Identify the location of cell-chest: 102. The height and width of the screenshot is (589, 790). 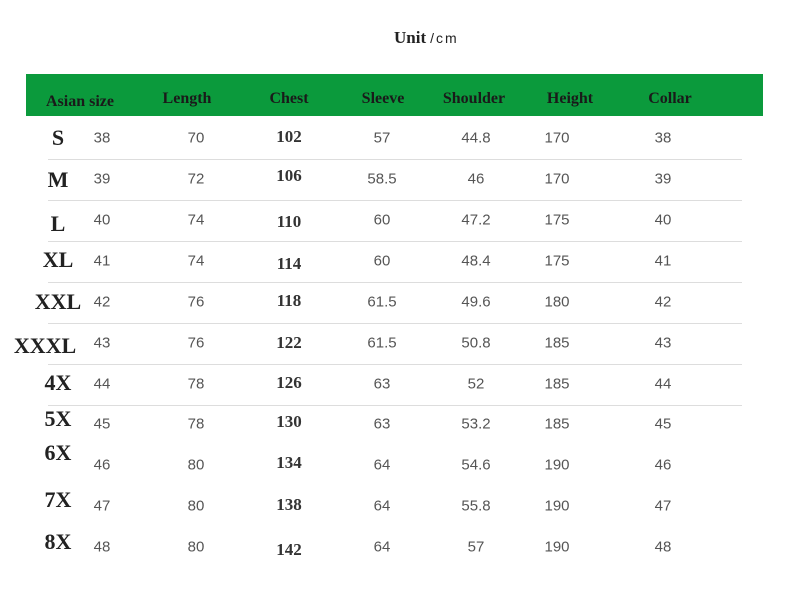
(289, 136).